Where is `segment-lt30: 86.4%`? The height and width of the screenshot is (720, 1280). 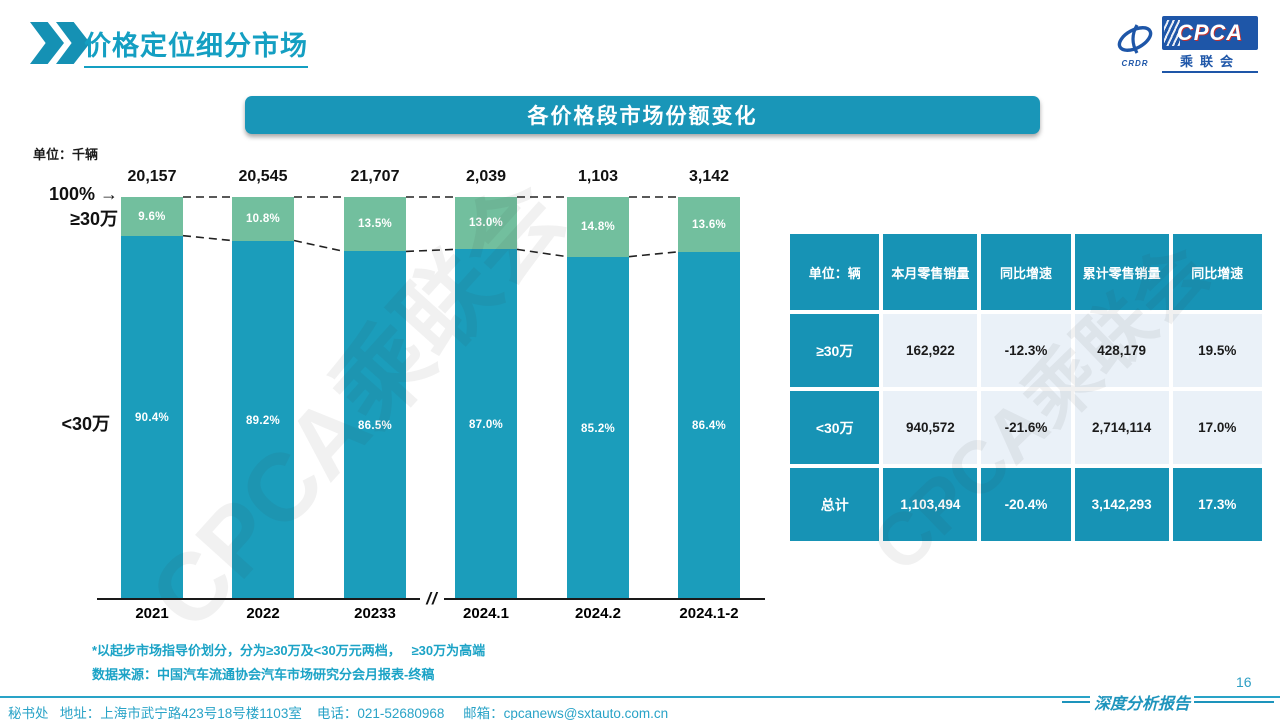 segment-lt30: 86.4% is located at coordinates (709, 426).